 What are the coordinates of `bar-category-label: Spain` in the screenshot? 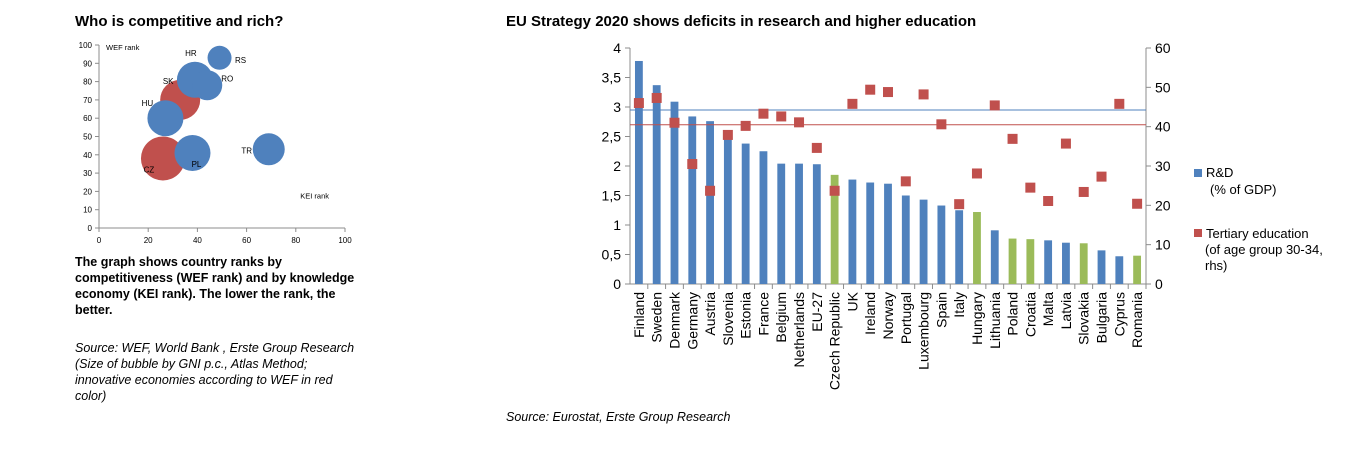 It's located at (941, 310).